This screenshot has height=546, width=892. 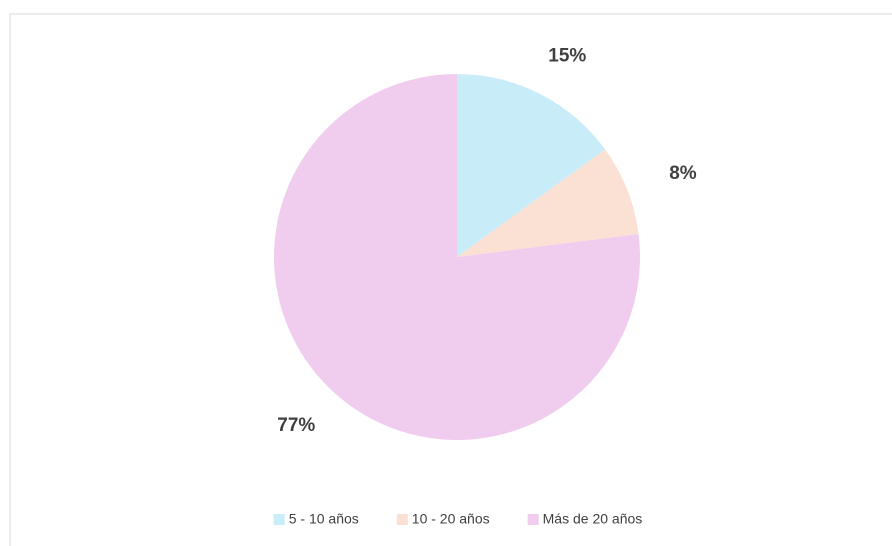 What do you see at coordinates (593, 519) in the screenshot?
I see `legend-label: Más de 20 años` at bounding box center [593, 519].